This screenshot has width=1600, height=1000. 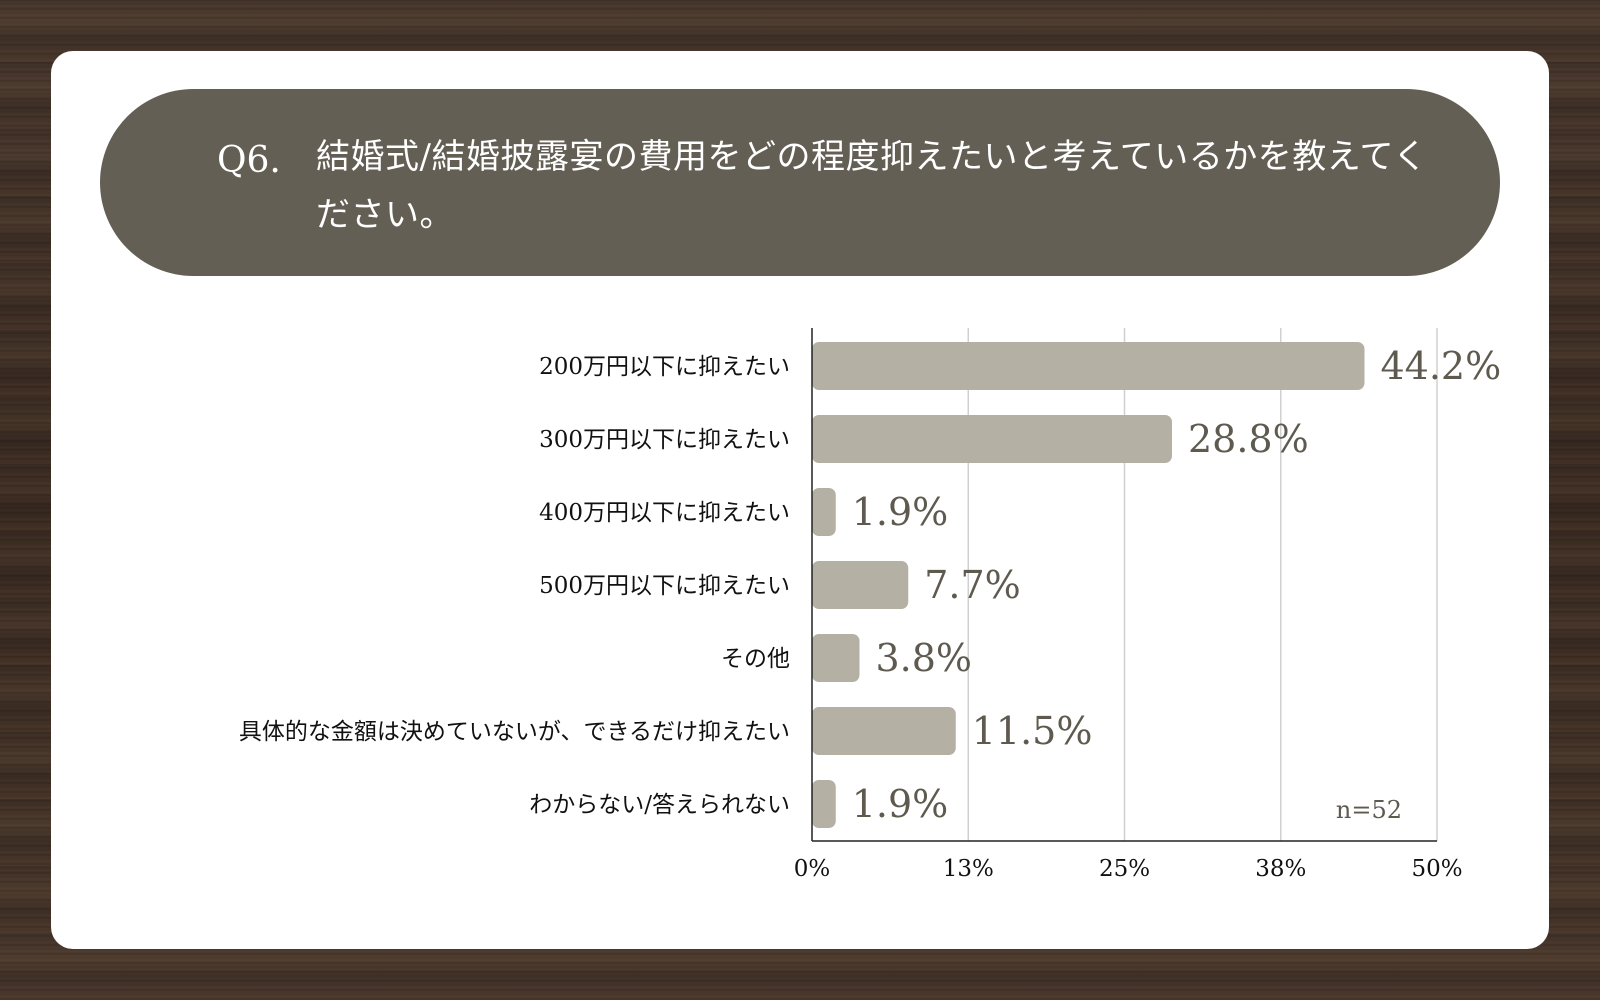 I want to click on category-label: 500万円以下に抑えたい, so click(x=664, y=586).